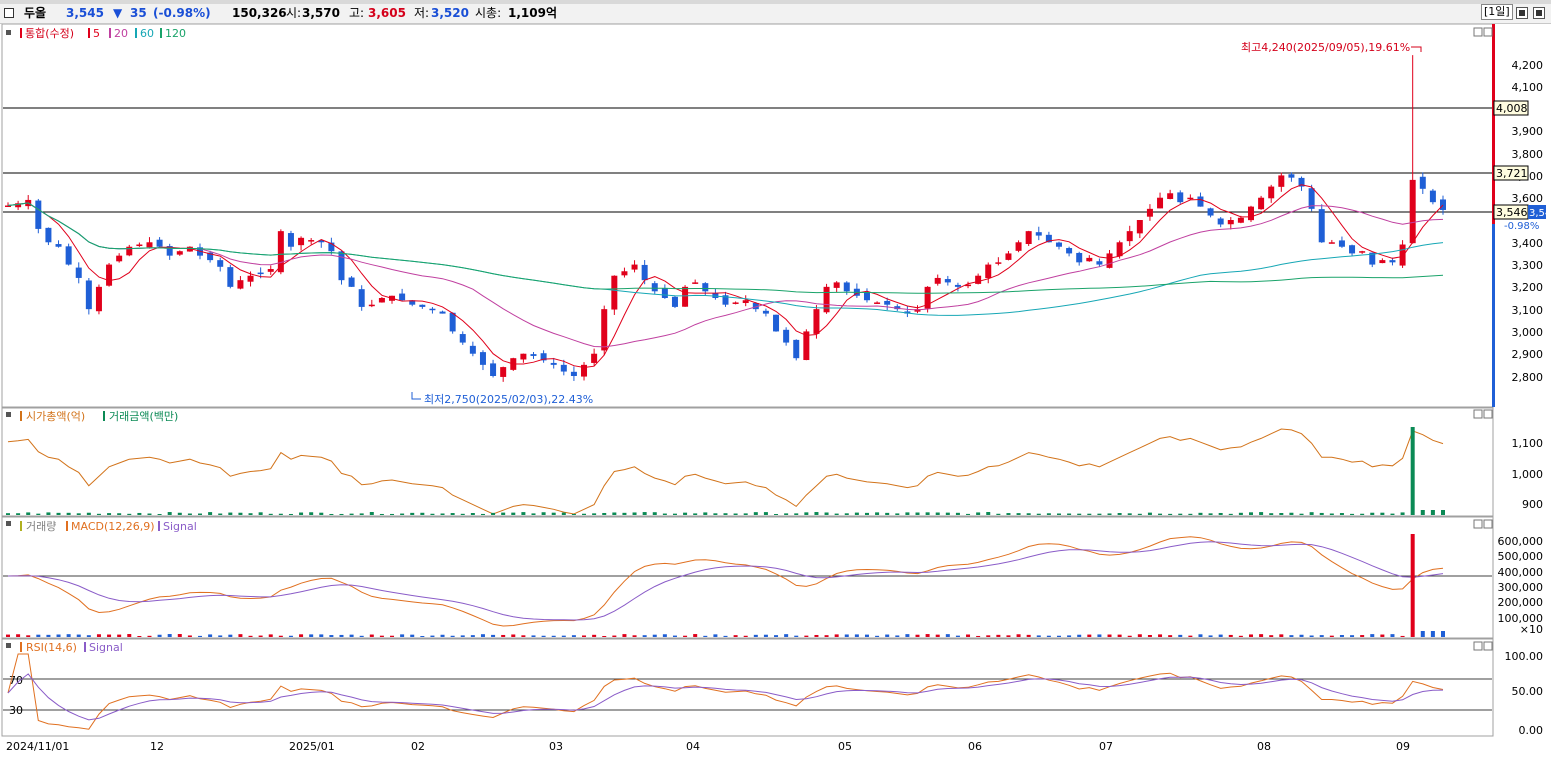 This screenshot has width=1551, height=758. Describe the element at coordinates (556, 746) in the screenshot. I see `x-label: 03` at that location.